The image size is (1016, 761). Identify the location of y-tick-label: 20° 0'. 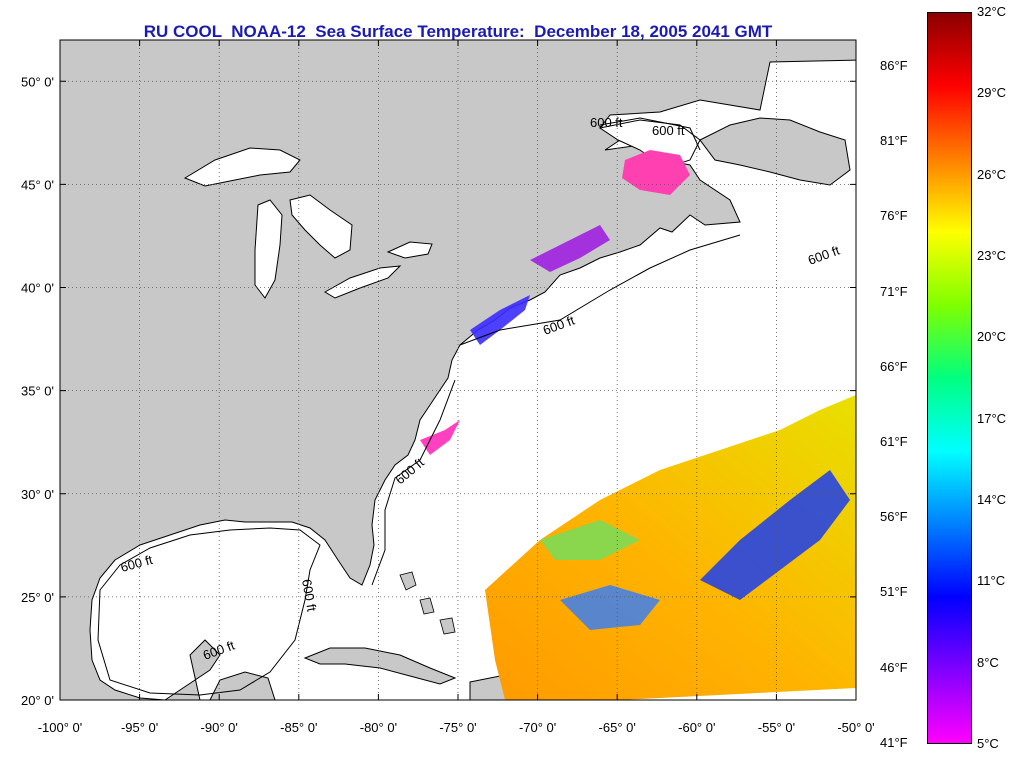
(37, 700).